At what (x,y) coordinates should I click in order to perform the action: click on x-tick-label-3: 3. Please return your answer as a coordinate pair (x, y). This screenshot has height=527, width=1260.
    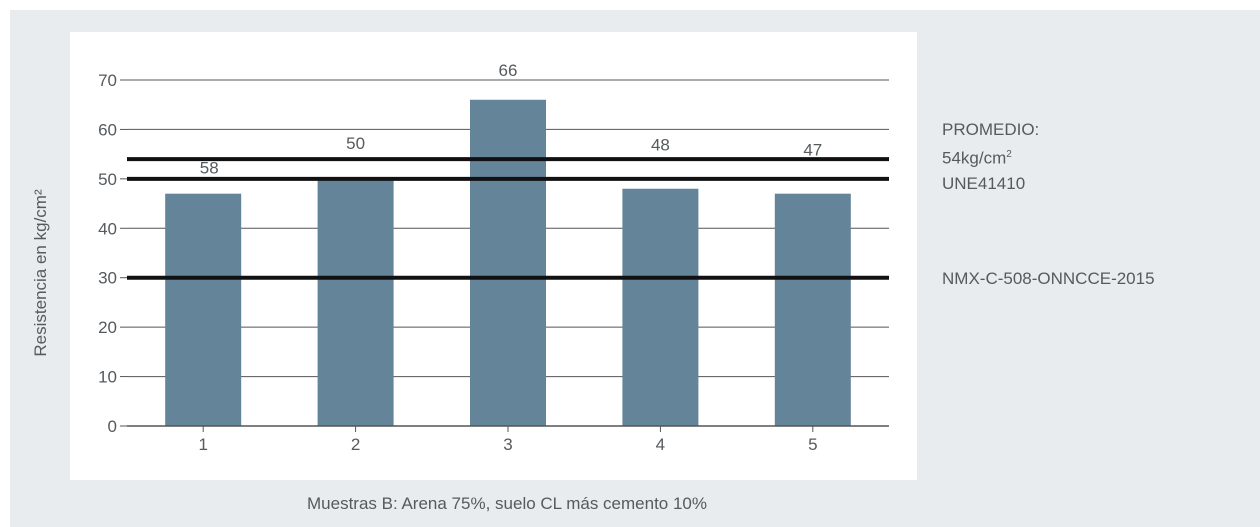
    Looking at the image, I should click on (507, 444).